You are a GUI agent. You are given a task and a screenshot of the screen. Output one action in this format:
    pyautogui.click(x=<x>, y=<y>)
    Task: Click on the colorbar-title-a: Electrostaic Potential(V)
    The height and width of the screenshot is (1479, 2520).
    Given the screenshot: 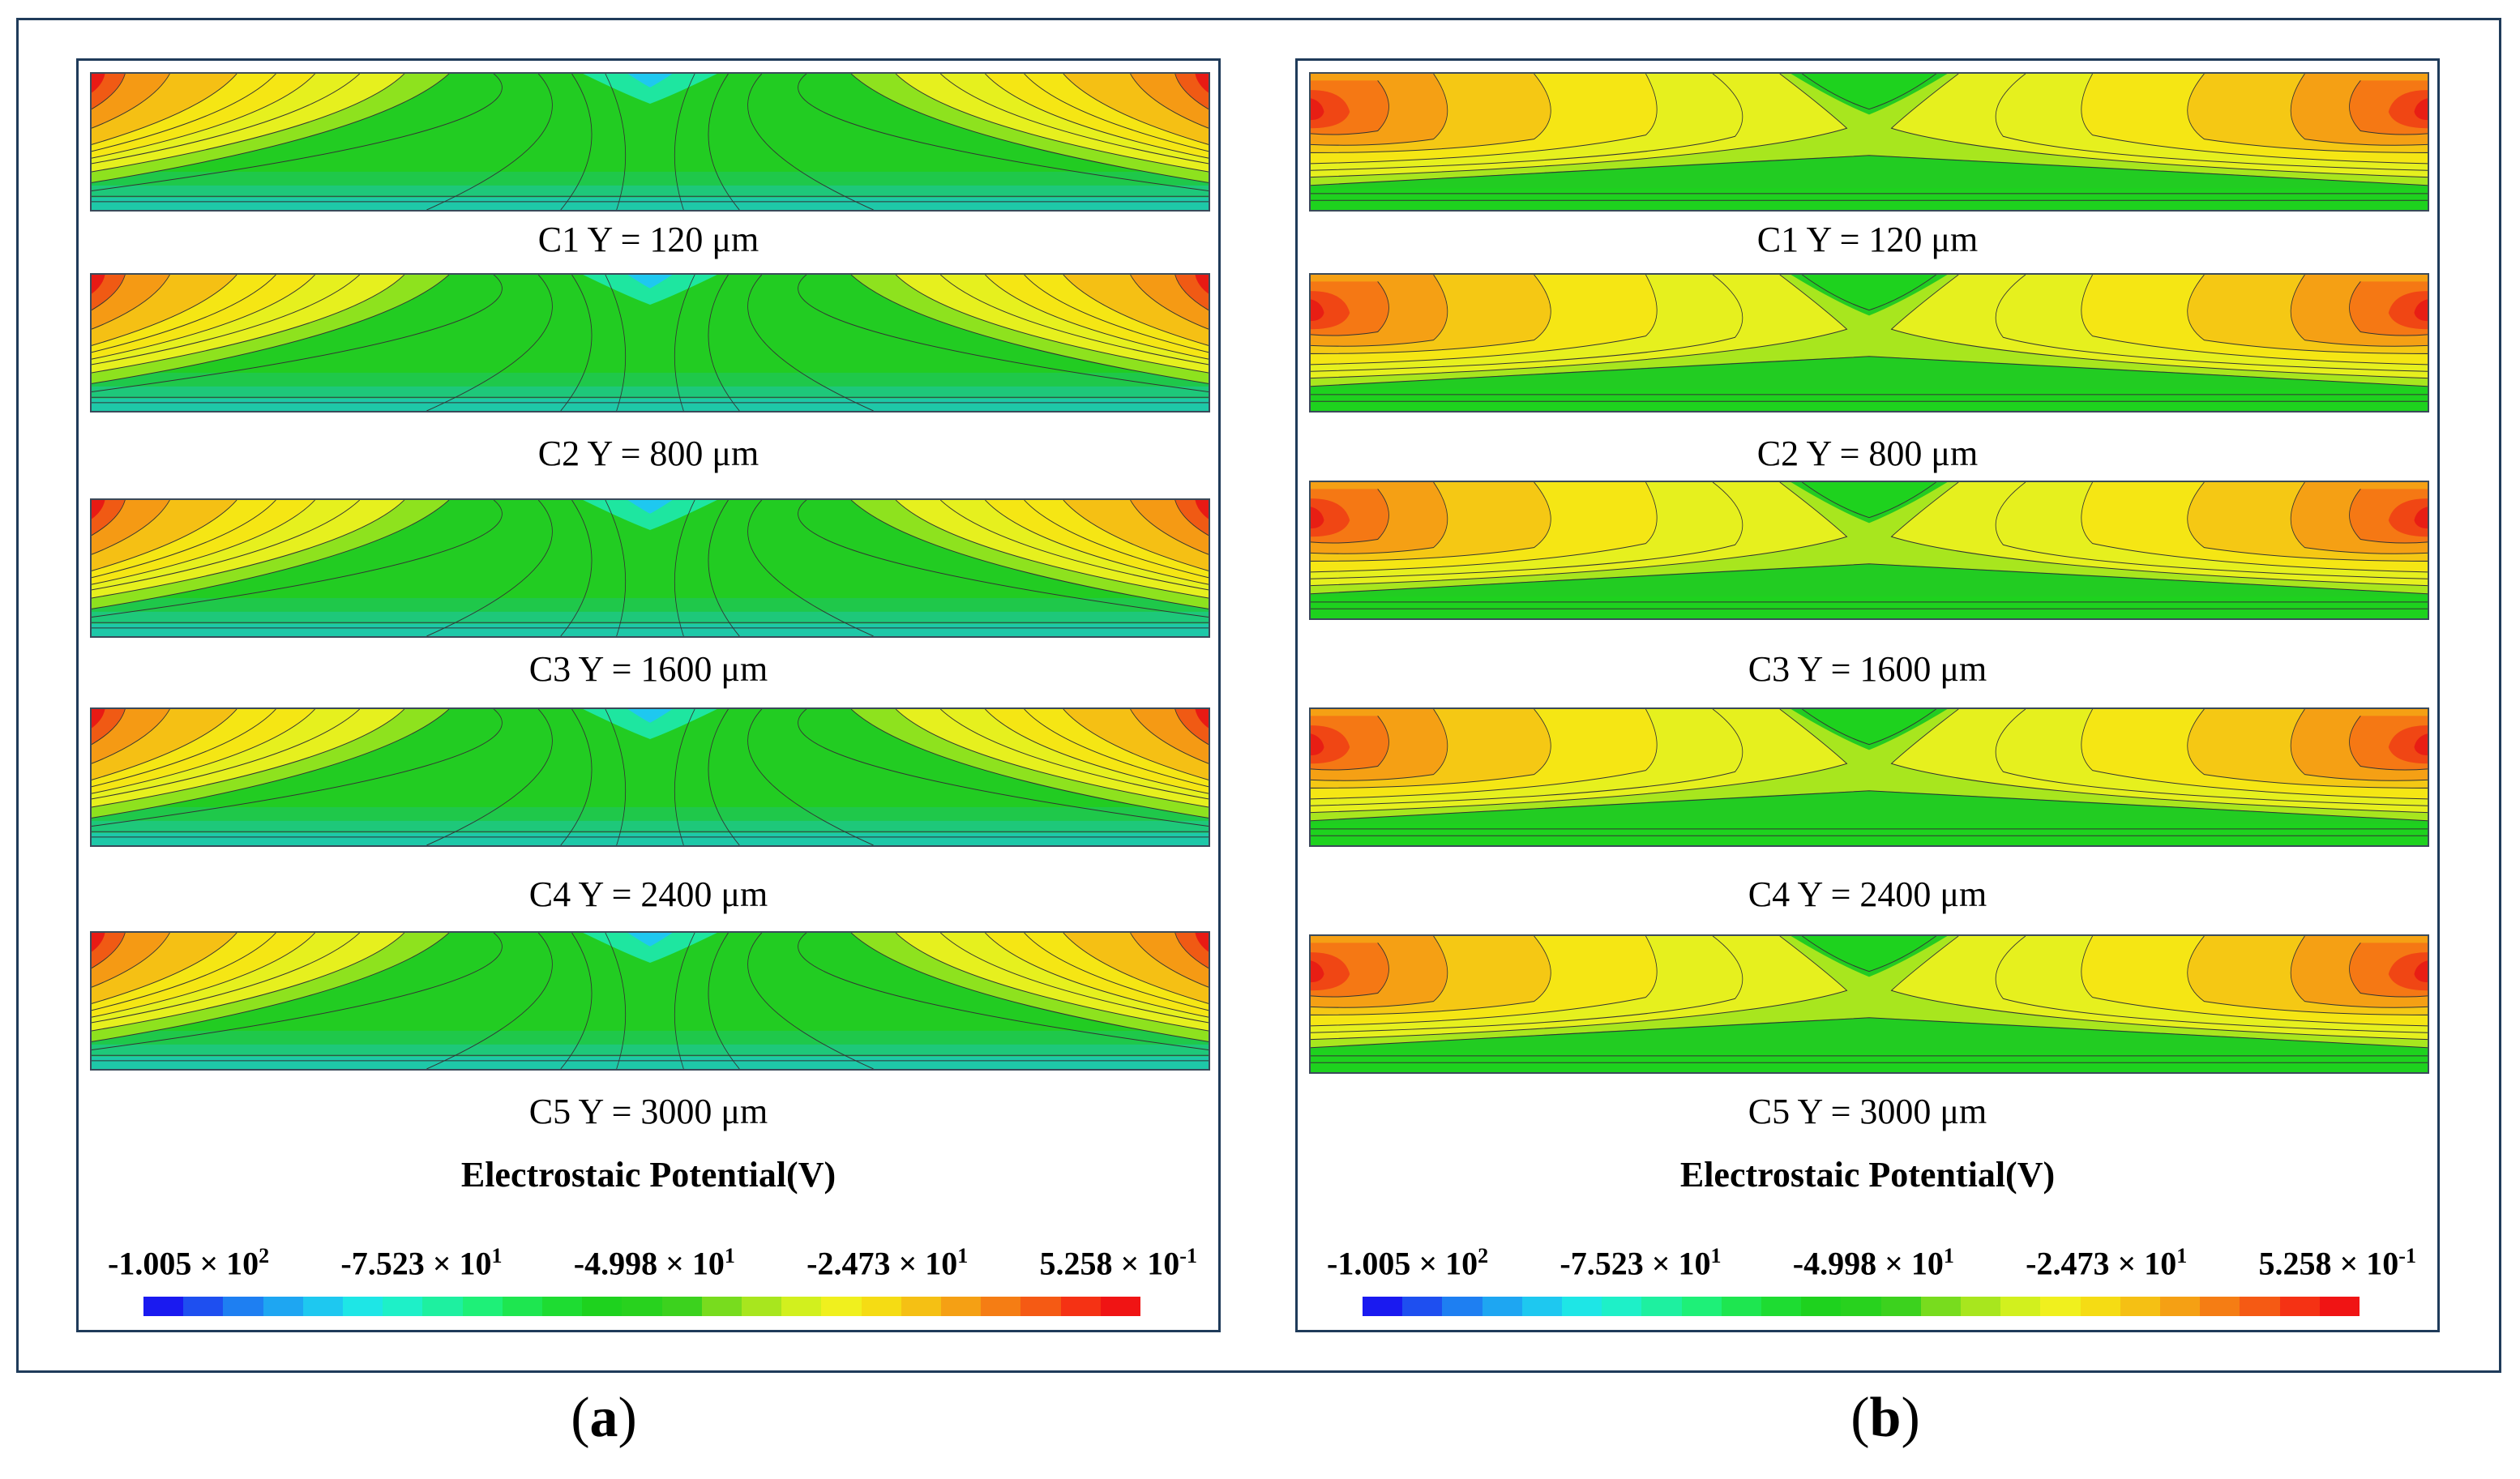 What is the action you would take?
    pyautogui.click(x=648, y=1175)
    